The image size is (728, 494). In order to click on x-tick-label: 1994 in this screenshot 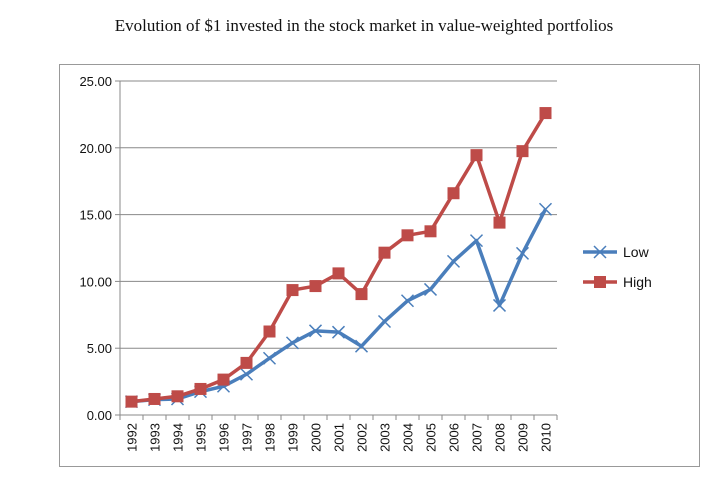, I will do `click(178, 437)`.